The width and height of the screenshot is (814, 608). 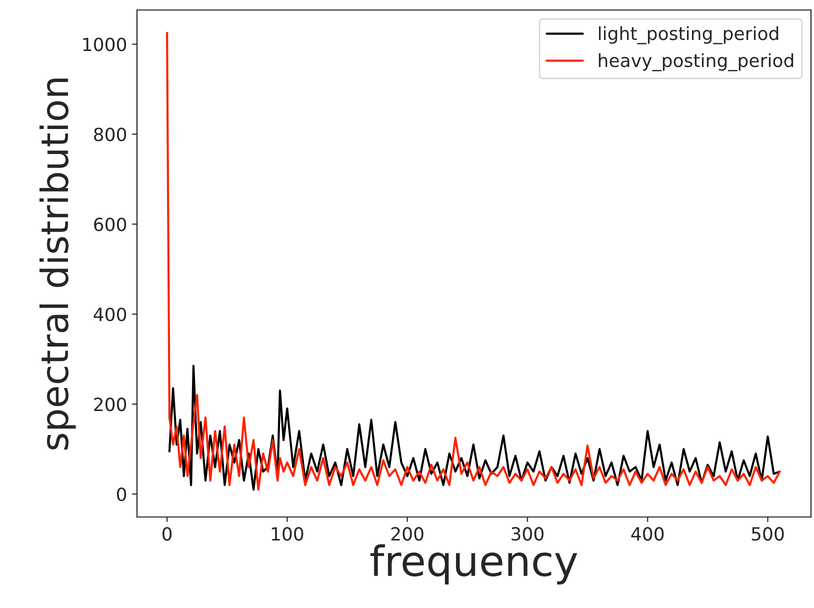 I want to click on x-axis-title: frequency, so click(x=474, y=564).